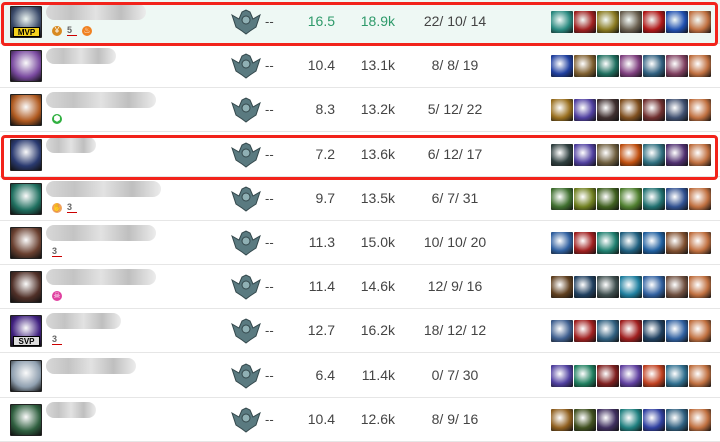 The height and width of the screenshot is (442, 720). Describe the element at coordinates (269, 242) in the screenshot. I see `rank-text: --` at that location.